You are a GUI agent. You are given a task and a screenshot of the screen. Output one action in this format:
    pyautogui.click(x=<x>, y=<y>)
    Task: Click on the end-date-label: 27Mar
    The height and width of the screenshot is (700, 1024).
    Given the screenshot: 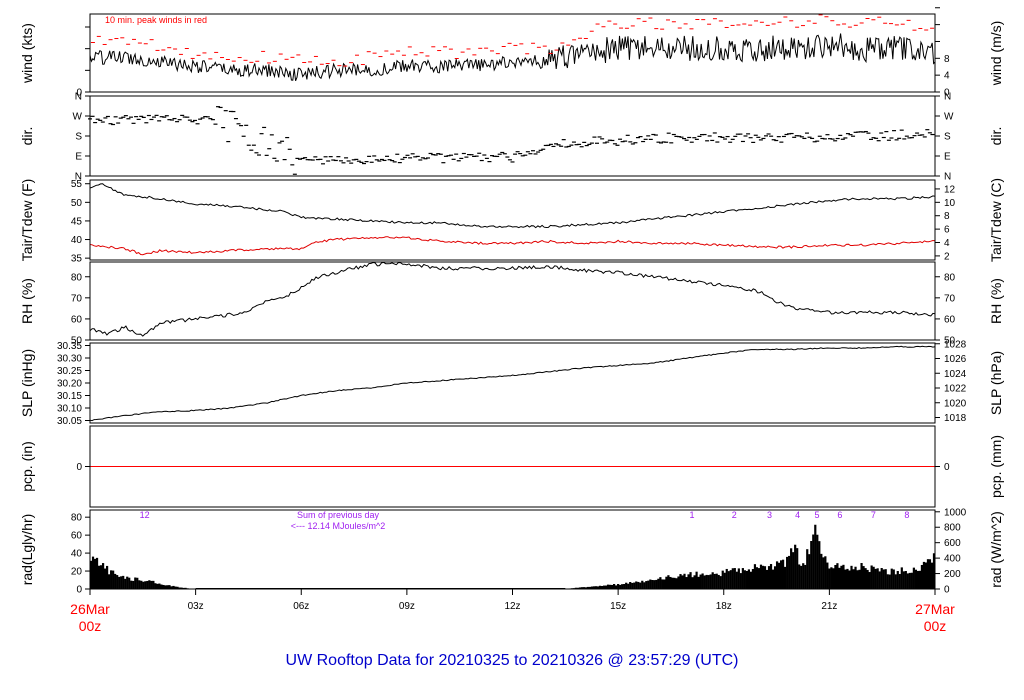 What is the action you would take?
    pyautogui.click(x=935, y=609)
    